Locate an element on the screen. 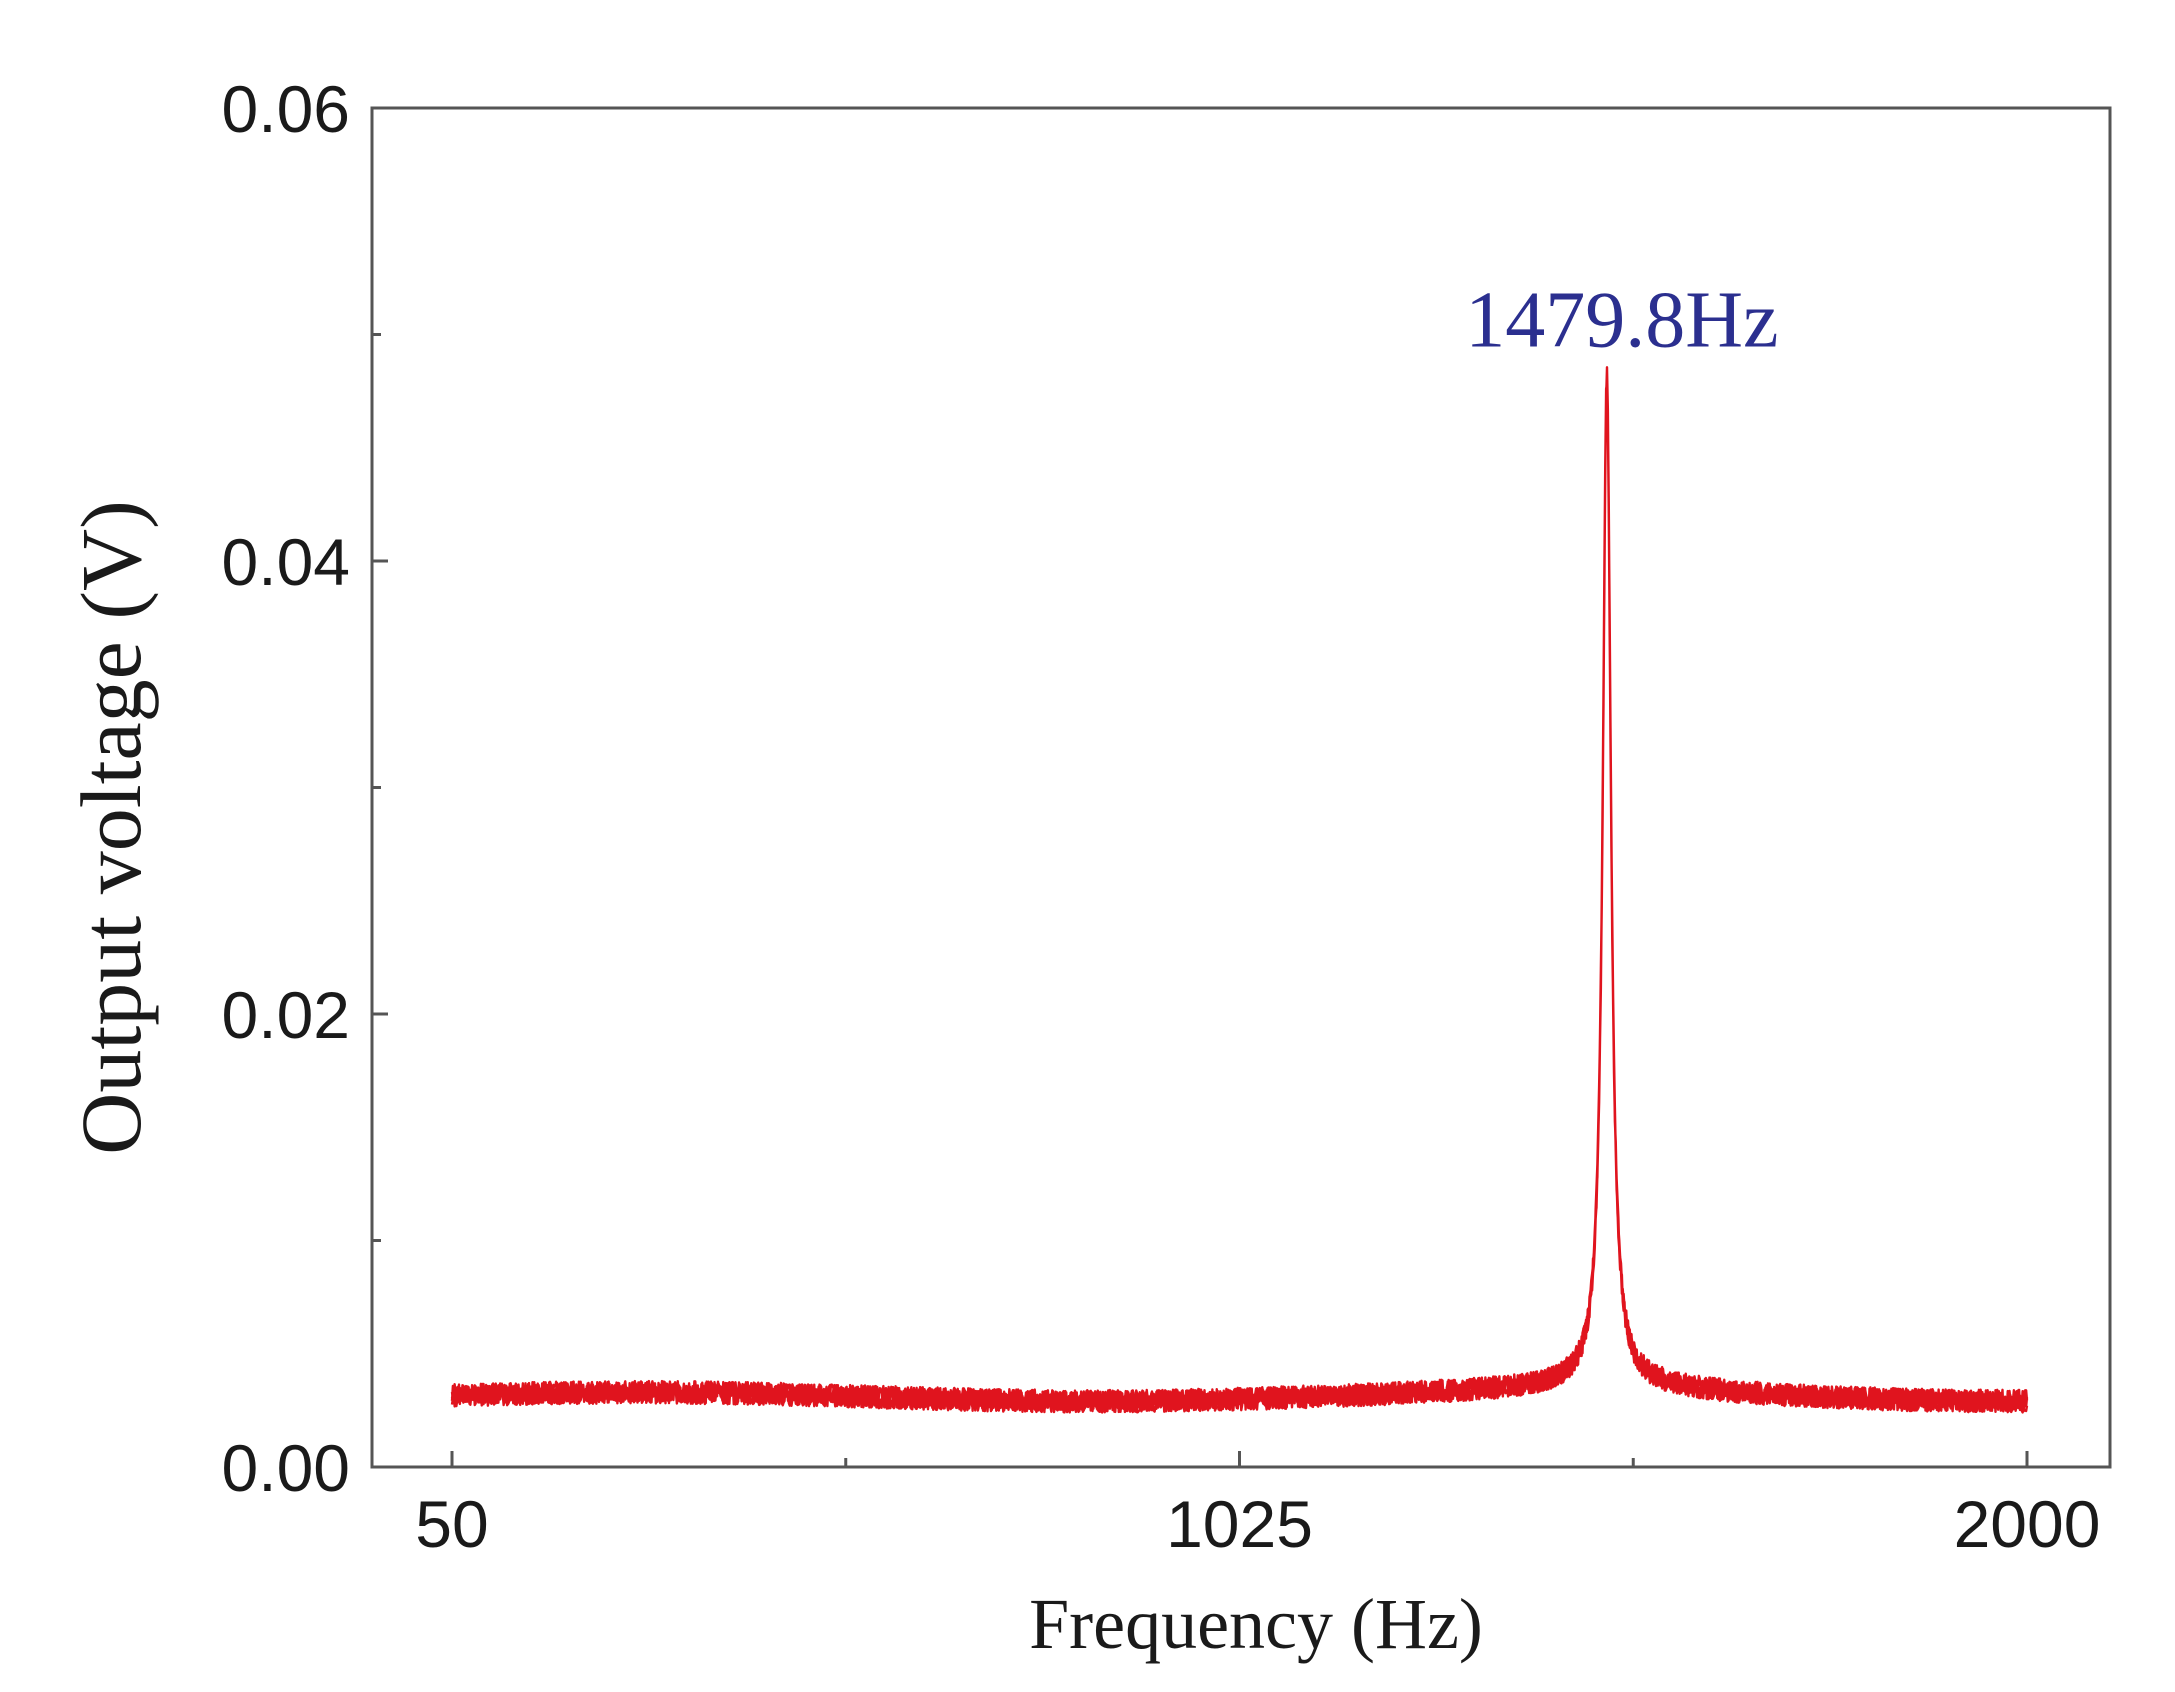  y-axis-title: Output voltage (V) is located at coordinates (111, 827).